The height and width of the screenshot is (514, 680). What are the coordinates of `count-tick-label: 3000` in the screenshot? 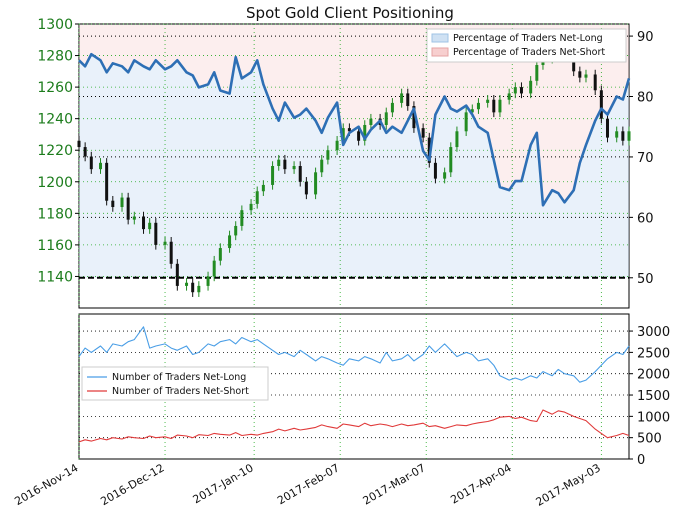 It's located at (653, 332).